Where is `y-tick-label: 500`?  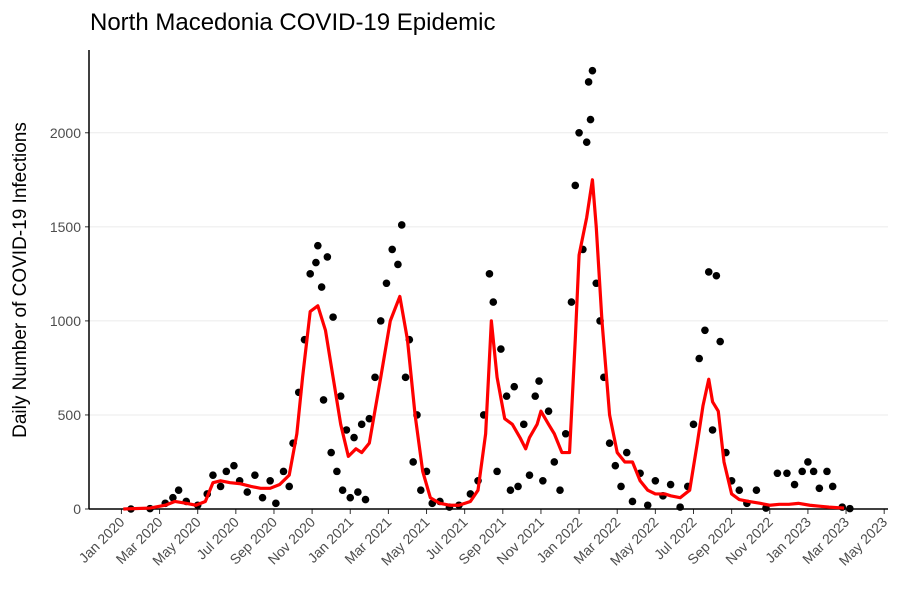
y-tick-label: 500 is located at coordinates (70, 415).